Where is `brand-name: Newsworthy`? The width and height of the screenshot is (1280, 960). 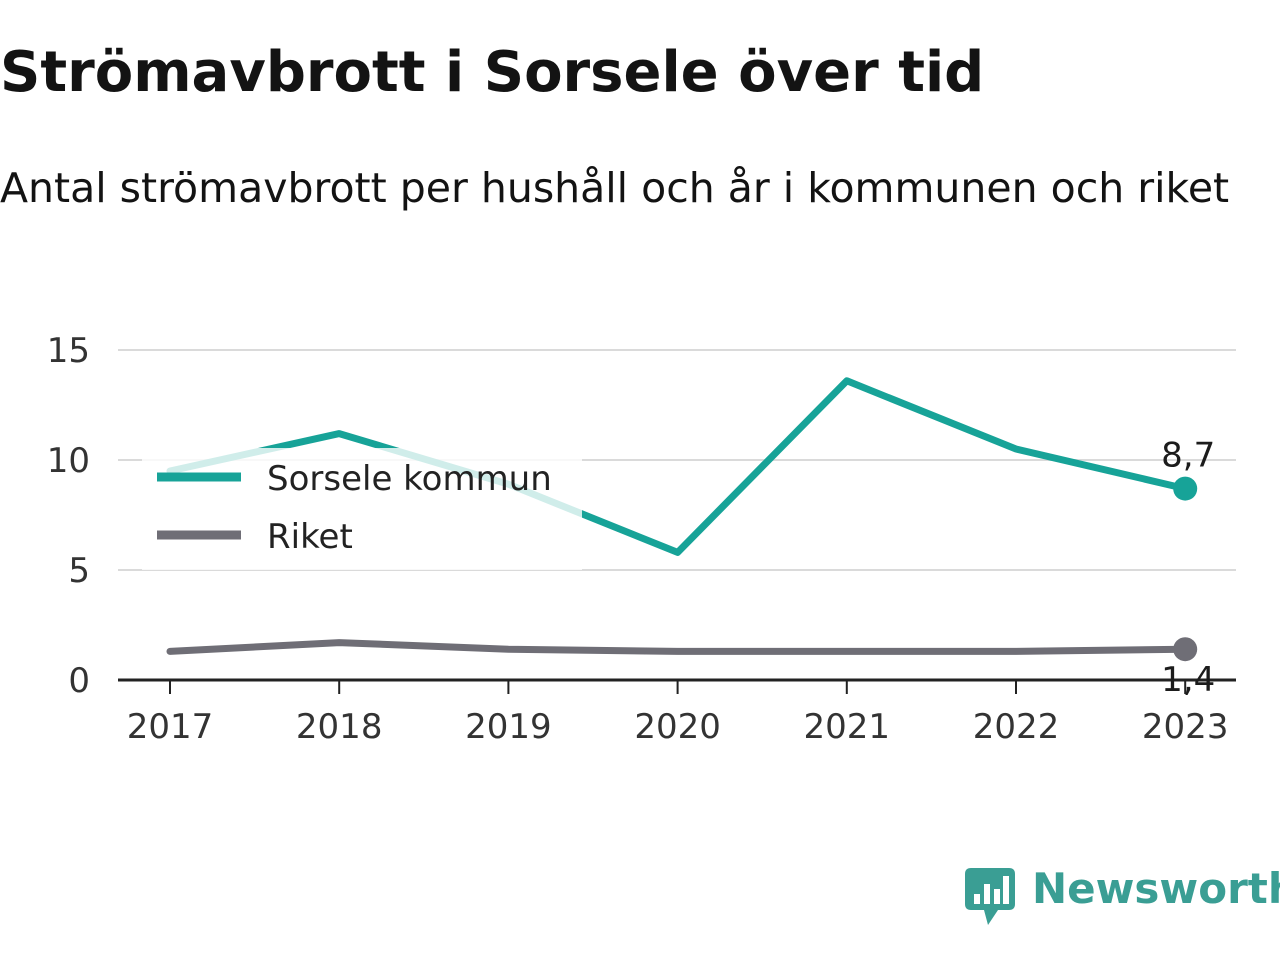 brand-name: Newsworthy is located at coordinates (1156, 888).